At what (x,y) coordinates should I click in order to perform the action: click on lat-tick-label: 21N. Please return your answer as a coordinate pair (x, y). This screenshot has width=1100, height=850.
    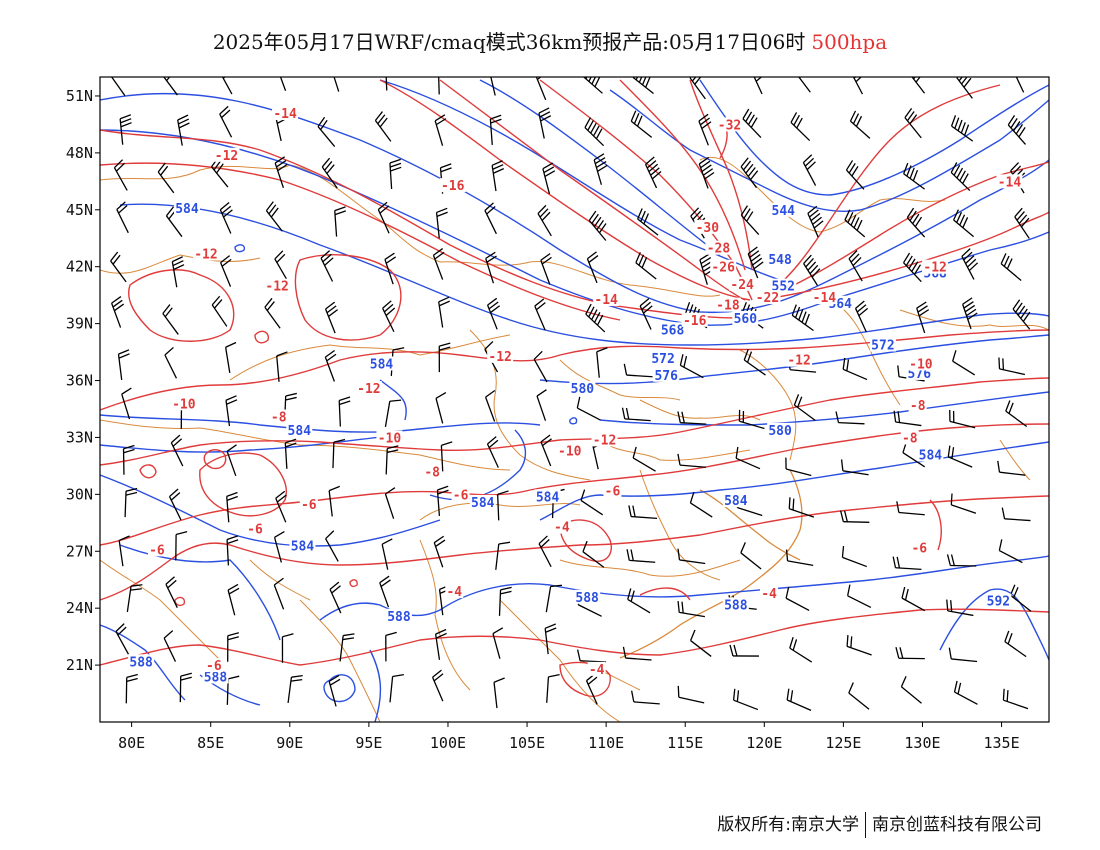
    Looking at the image, I should click on (79, 665).